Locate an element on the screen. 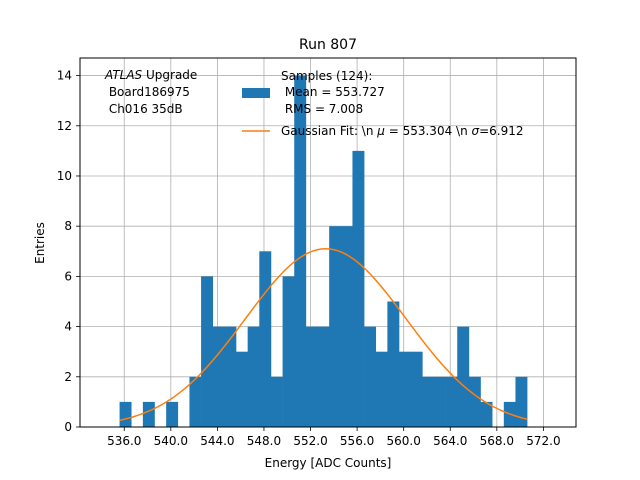 Image resolution: width=640 pixels, height=480 pixels. annotation-channel: Ch016 35dB is located at coordinates (144, 109).